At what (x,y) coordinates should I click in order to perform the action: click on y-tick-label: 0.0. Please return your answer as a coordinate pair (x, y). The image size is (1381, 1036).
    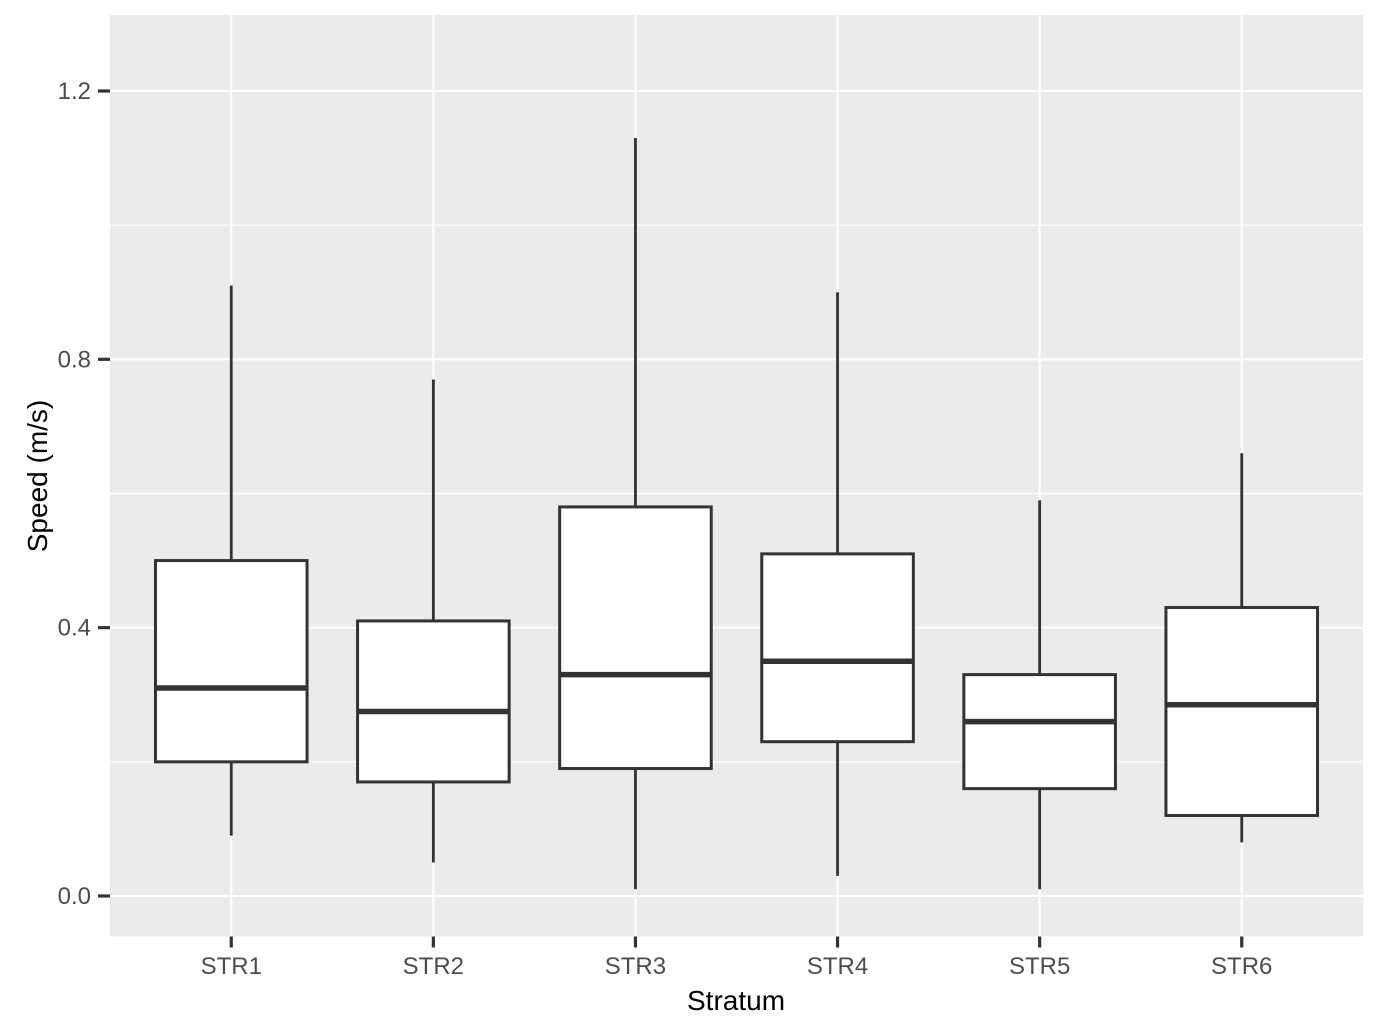
    Looking at the image, I should click on (74, 896).